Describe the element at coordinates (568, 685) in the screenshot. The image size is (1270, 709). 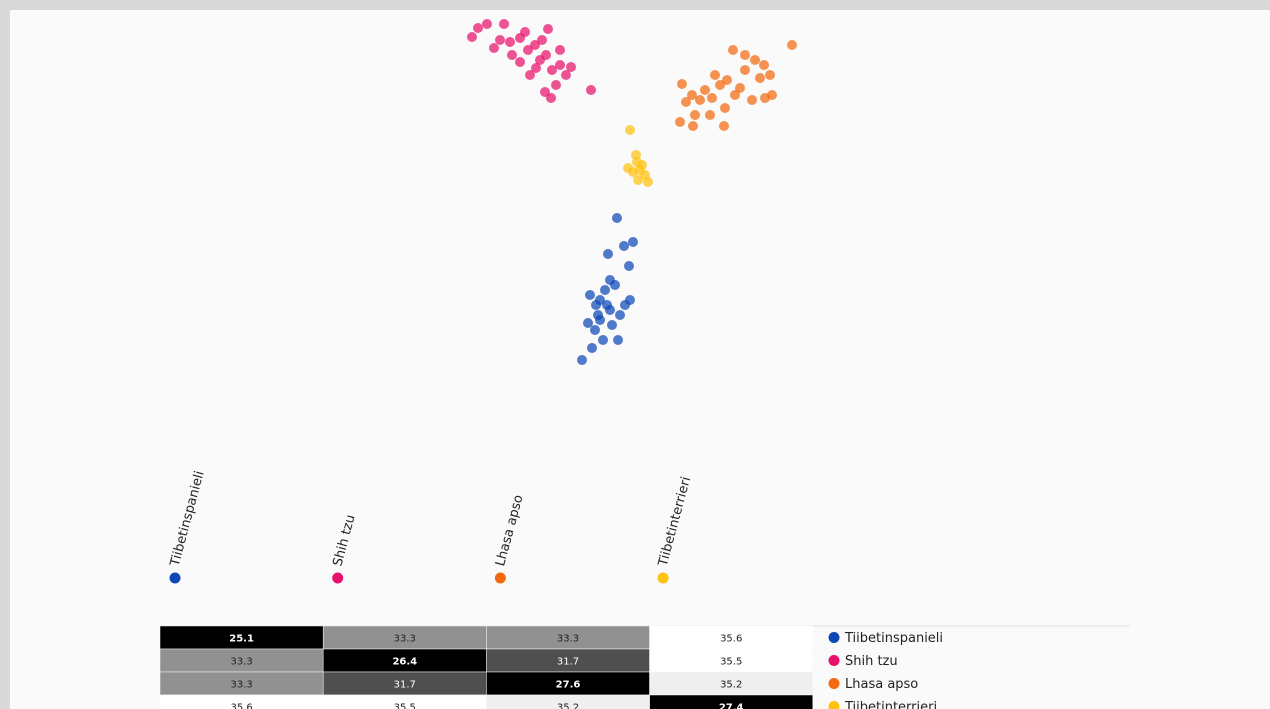
I see `cell-value: 27.6` at that location.